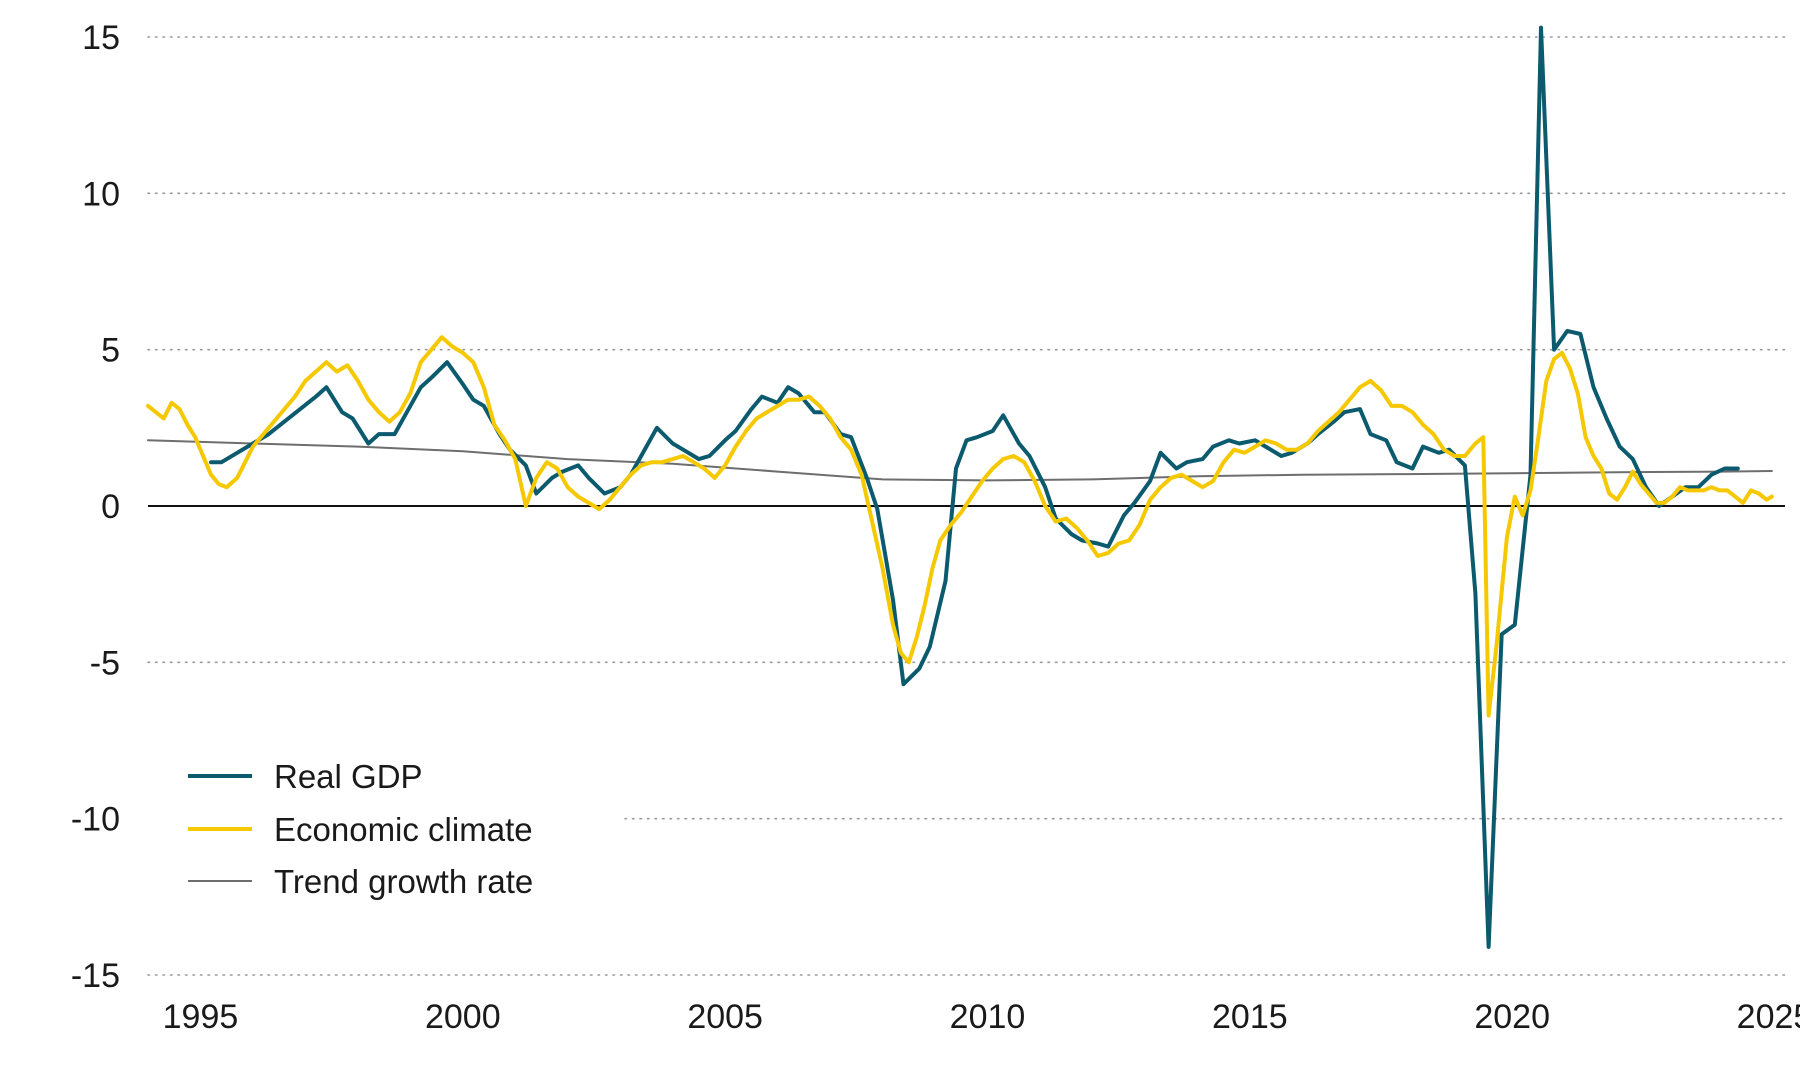  I want to click on x-tick-label: 2020, so click(1512, 1017).